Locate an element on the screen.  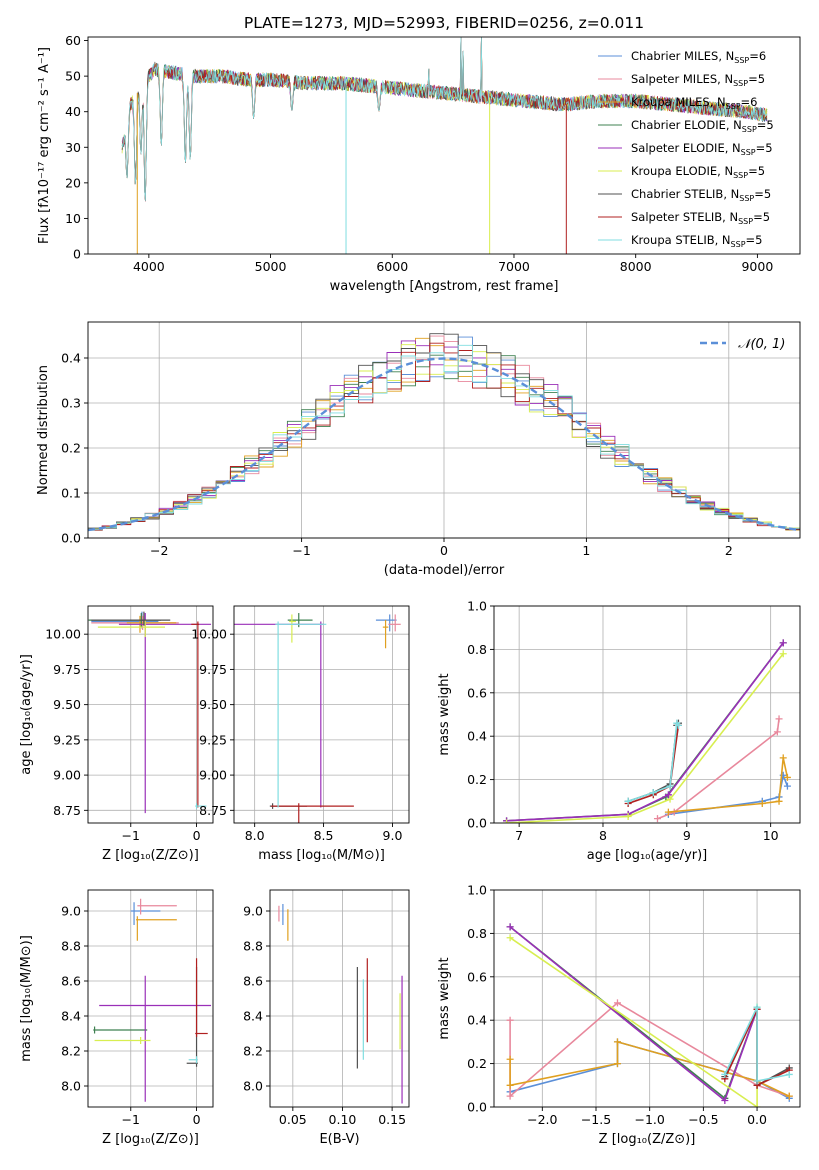
y-tick-label: 0.3 is located at coordinates (71, 403).